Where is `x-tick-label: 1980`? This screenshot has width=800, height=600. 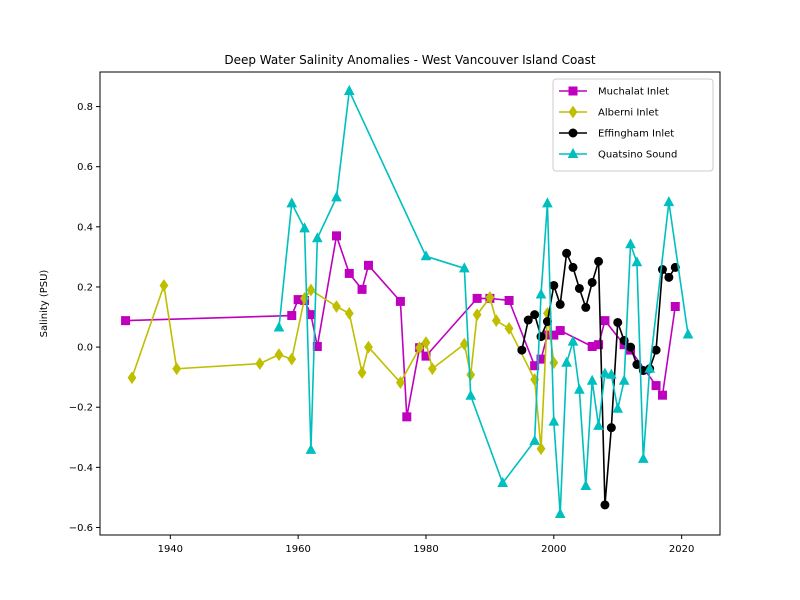 x-tick-label: 1980 is located at coordinates (425, 549).